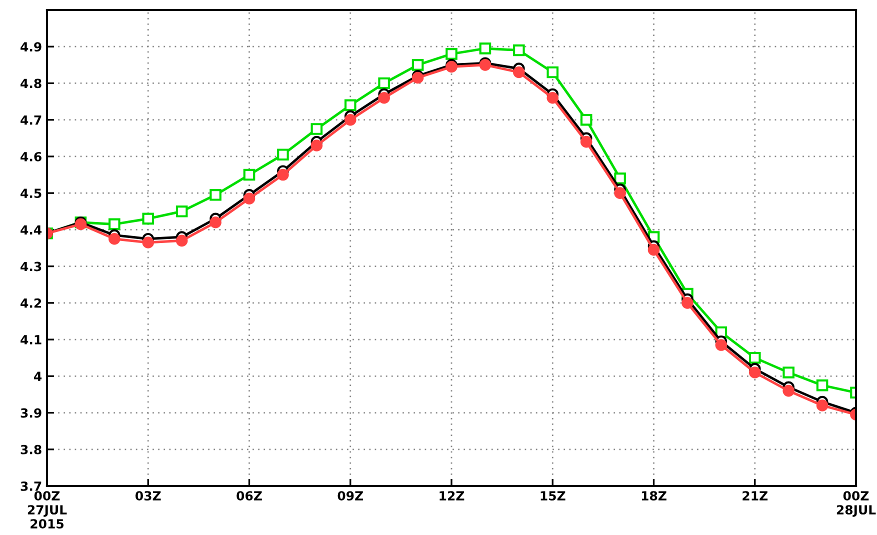 This screenshot has height=535, width=877. Describe the element at coordinates (31, 47) in the screenshot. I see `y-tick-label: 4.9` at that location.